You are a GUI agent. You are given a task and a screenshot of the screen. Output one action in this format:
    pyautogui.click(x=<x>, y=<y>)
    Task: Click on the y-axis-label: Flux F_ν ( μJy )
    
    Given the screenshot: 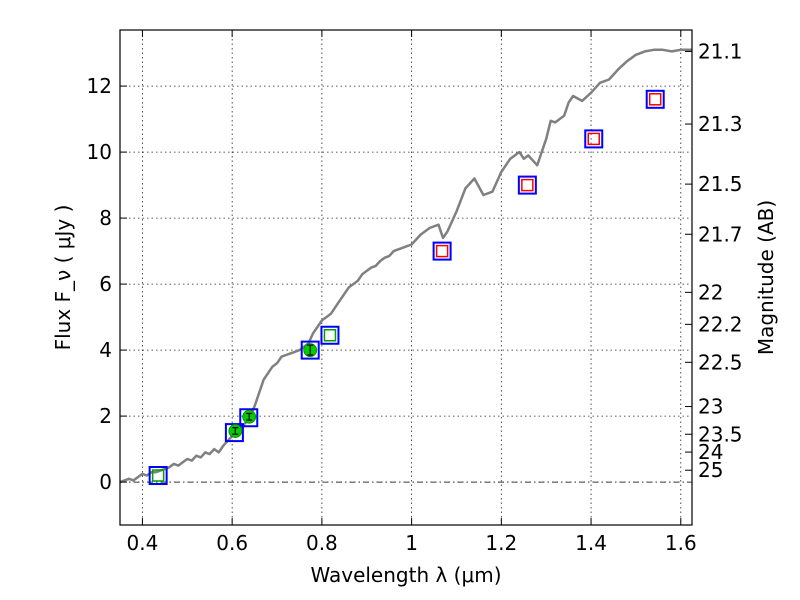 What is the action you would take?
    pyautogui.click(x=63, y=278)
    